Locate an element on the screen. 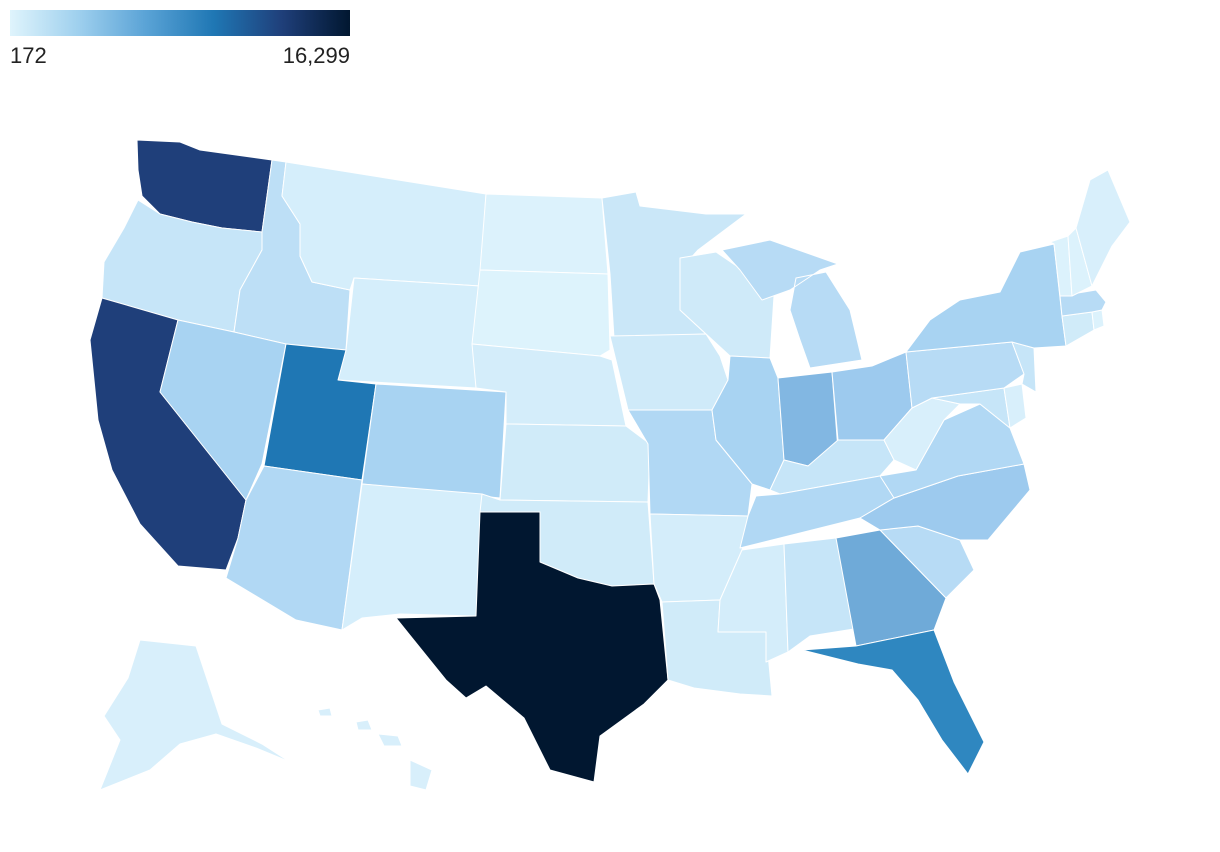  state-fl is located at coordinates (893, 702).